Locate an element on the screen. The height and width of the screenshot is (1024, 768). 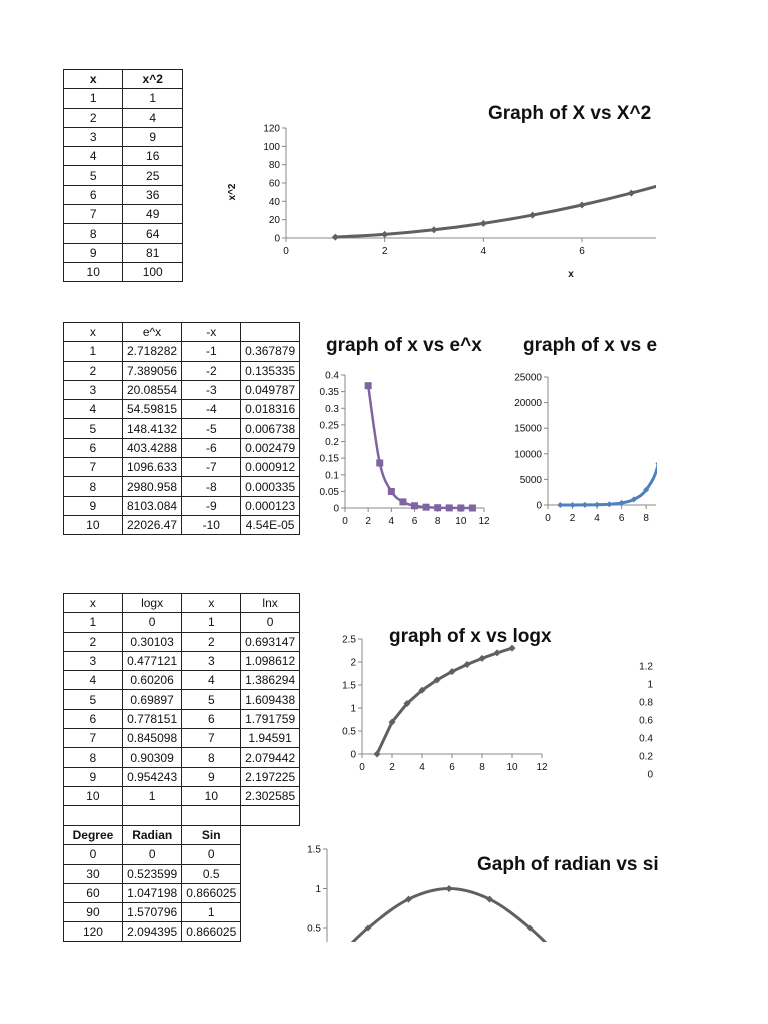
table-cell: 1.047198 is located at coordinates (152, 893).